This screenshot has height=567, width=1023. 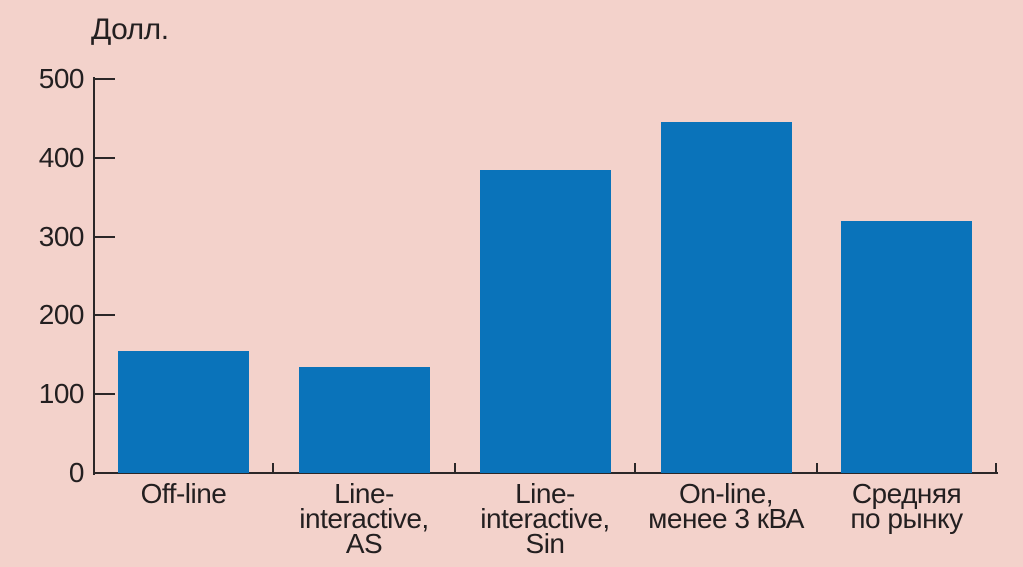 I want to click on x-axis-label: Средняя по рынку, so click(x=906, y=506).